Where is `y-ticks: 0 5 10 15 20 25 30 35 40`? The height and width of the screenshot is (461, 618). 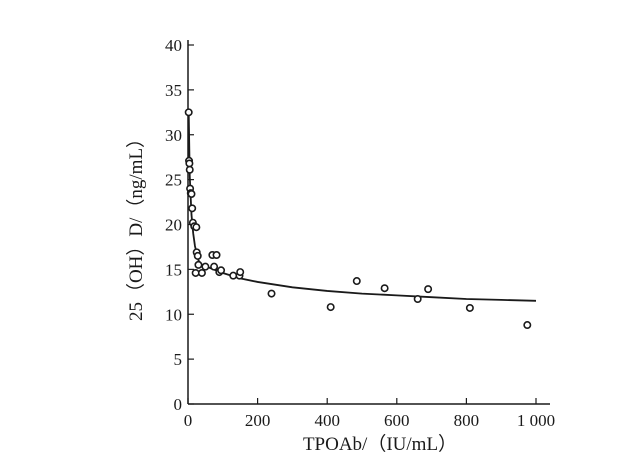 y-ticks: 0 5 10 15 20 25 30 35 40 is located at coordinates (179, 225).